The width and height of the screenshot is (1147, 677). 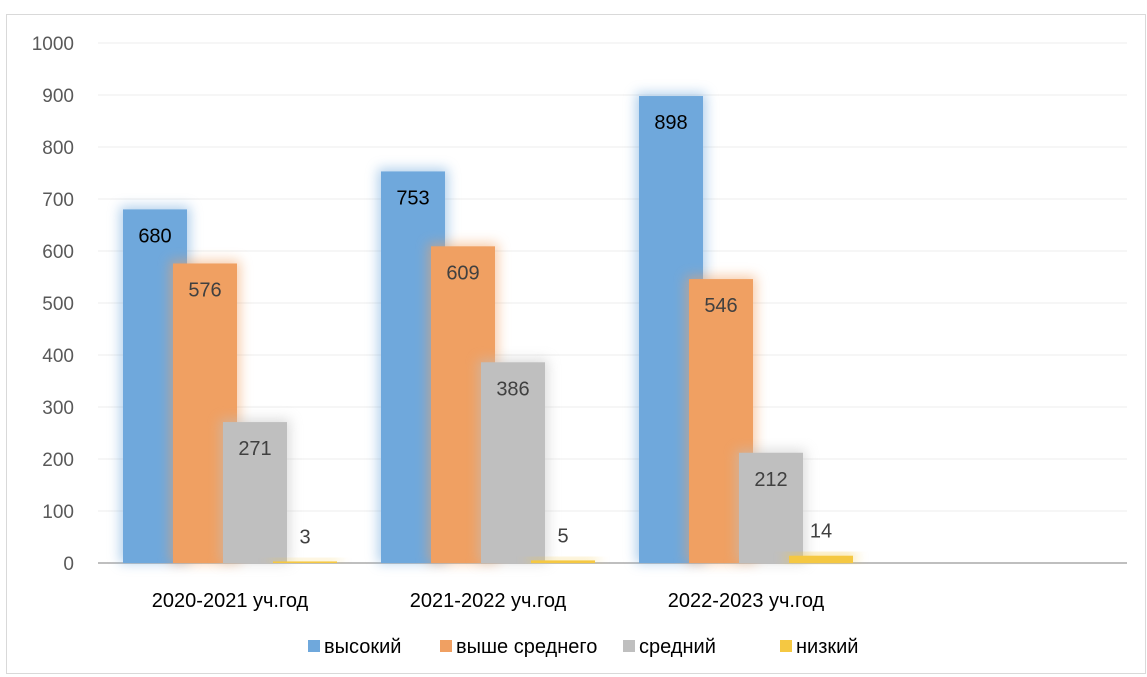 What do you see at coordinates (746, 601) in the screenshot?
I see `x-category-label: 2022-2023 уч.год` at bounding box center [746, 601].